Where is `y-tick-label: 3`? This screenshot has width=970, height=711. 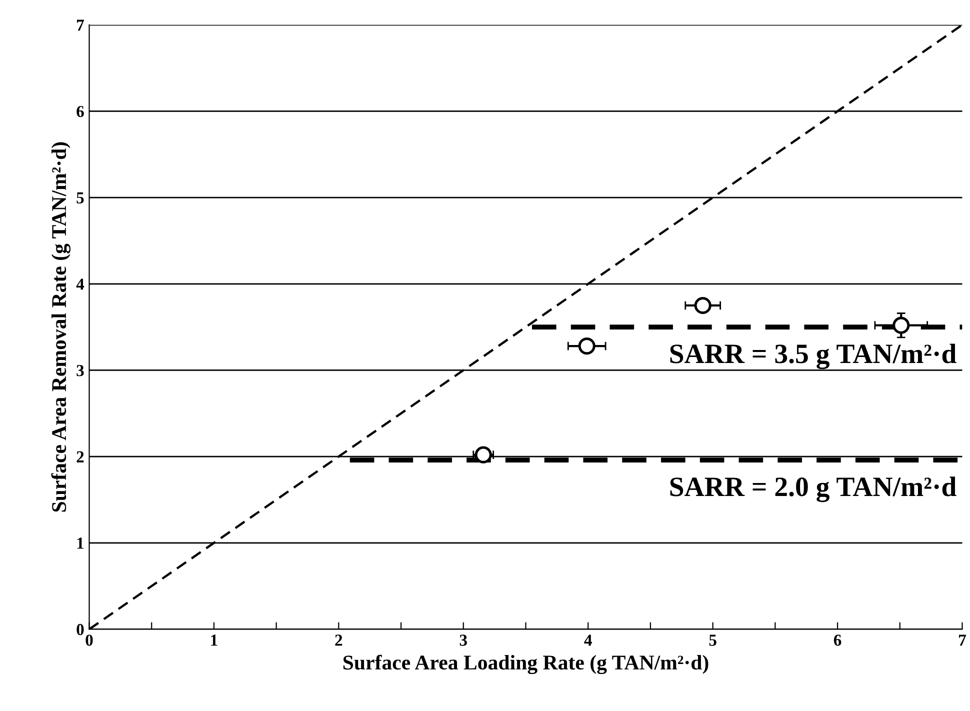 y-tick-label: 3 is located at coordinates (80, 370).